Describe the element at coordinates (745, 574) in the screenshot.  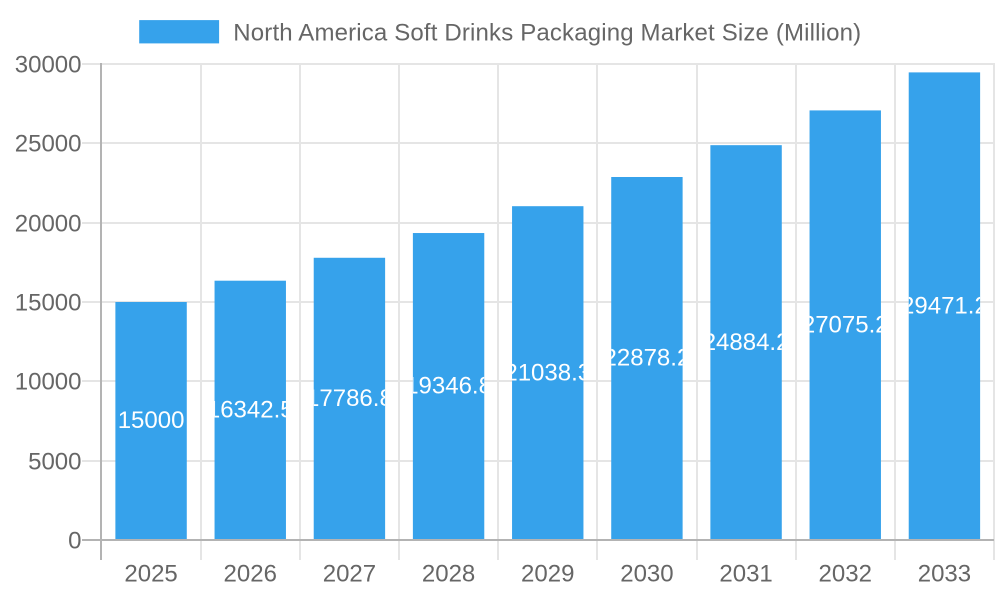
I see `svg-text: 2031` at that location.